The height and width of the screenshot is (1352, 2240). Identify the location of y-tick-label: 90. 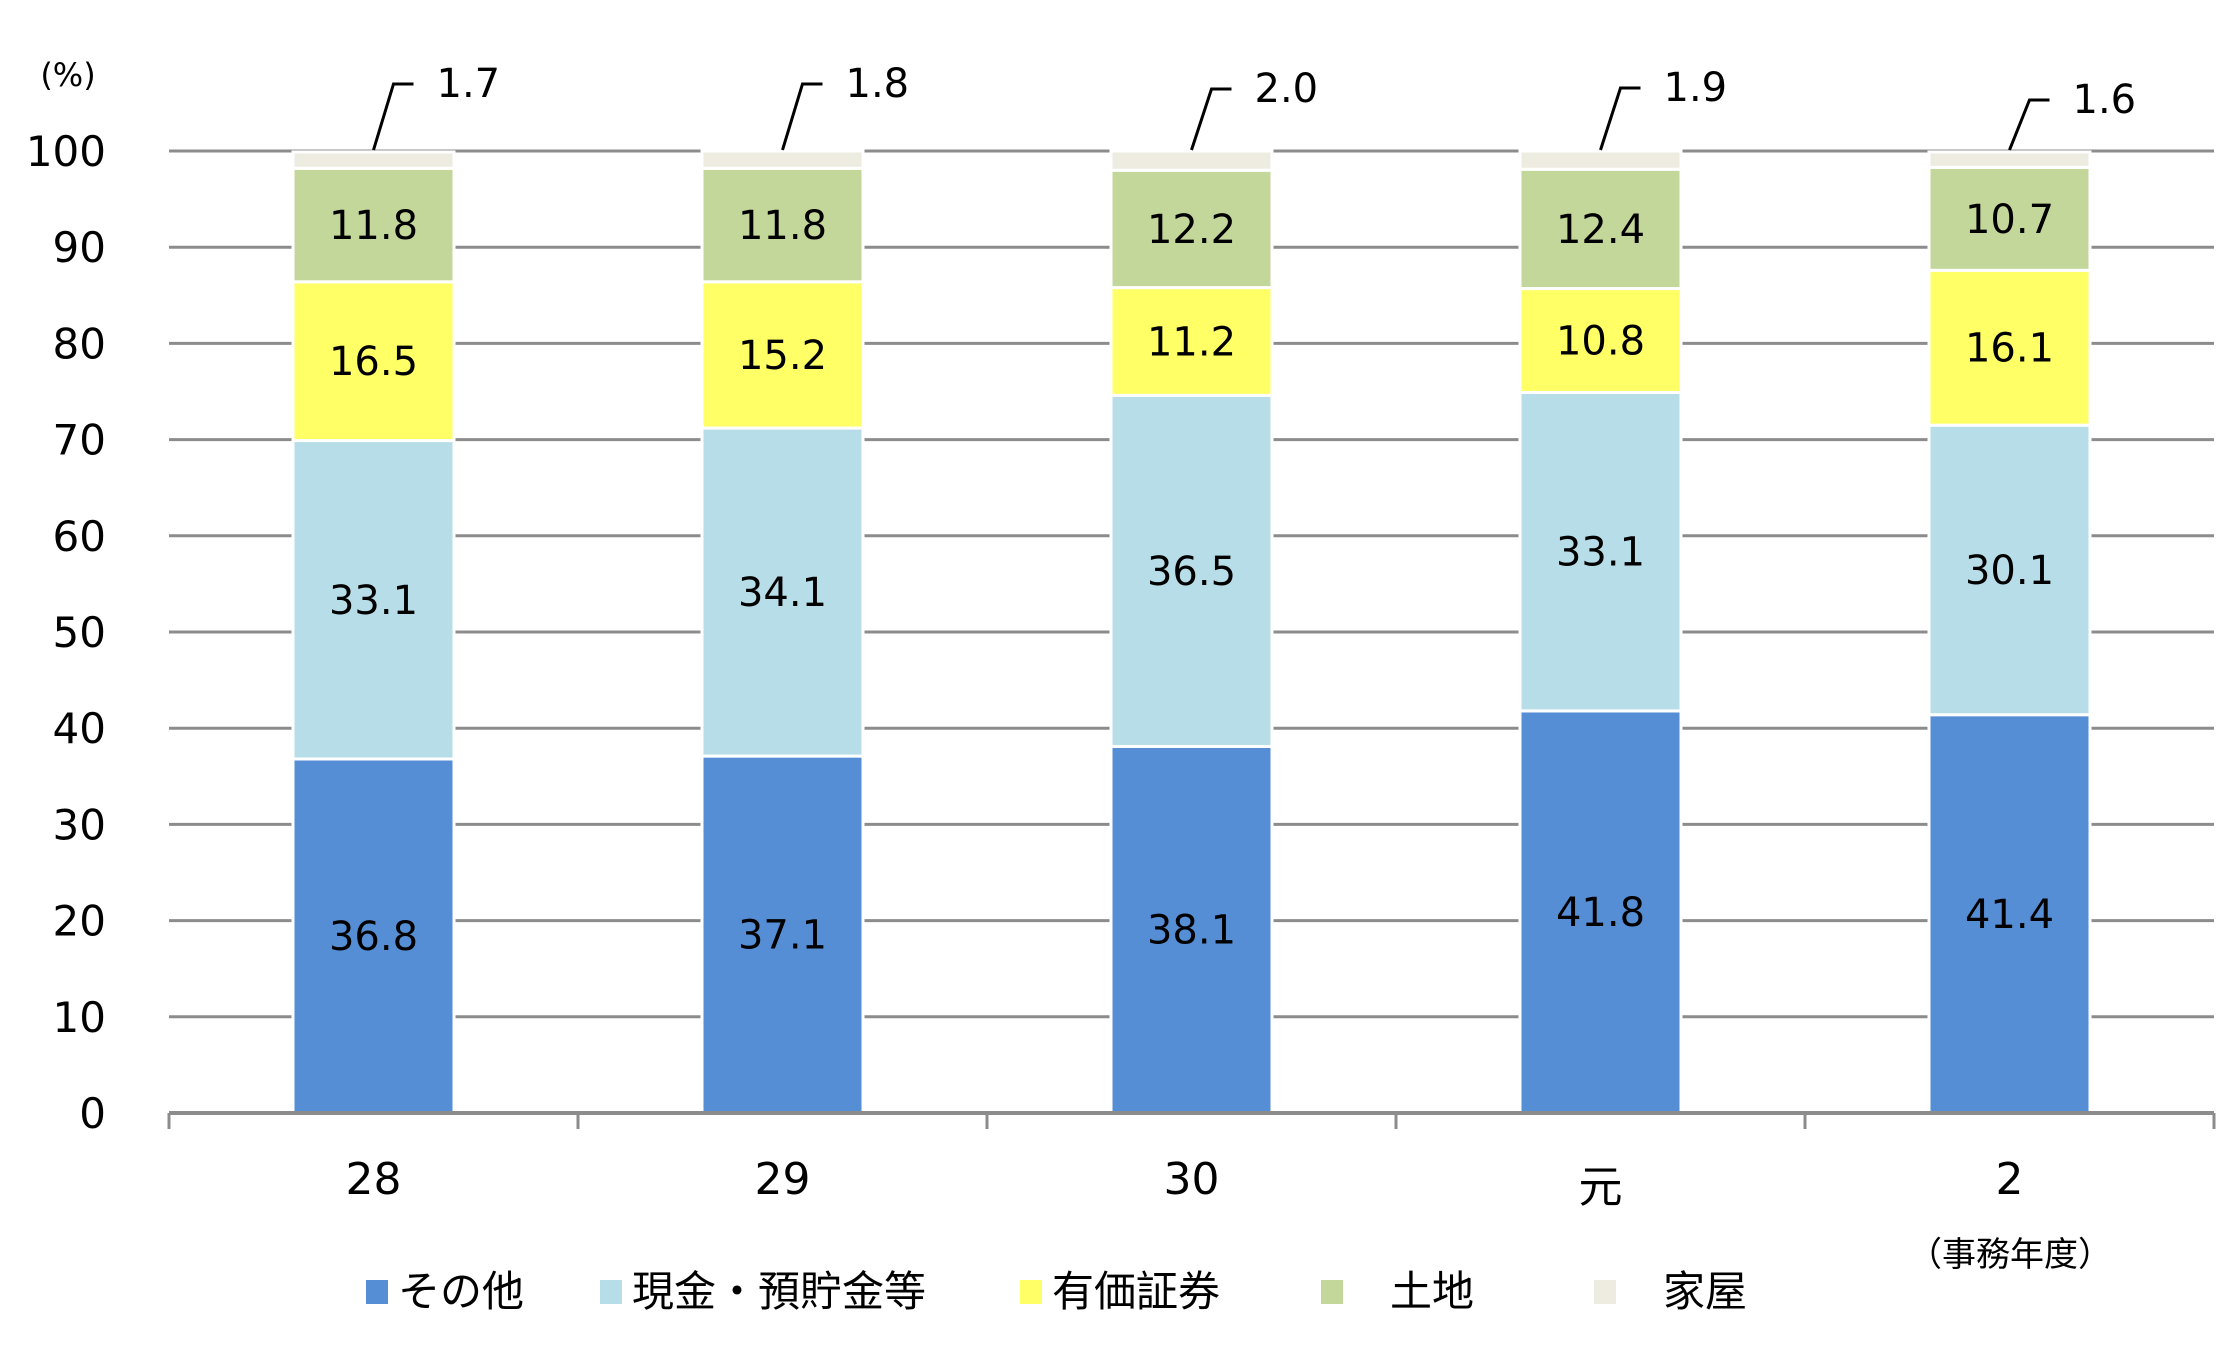
(79, 247).